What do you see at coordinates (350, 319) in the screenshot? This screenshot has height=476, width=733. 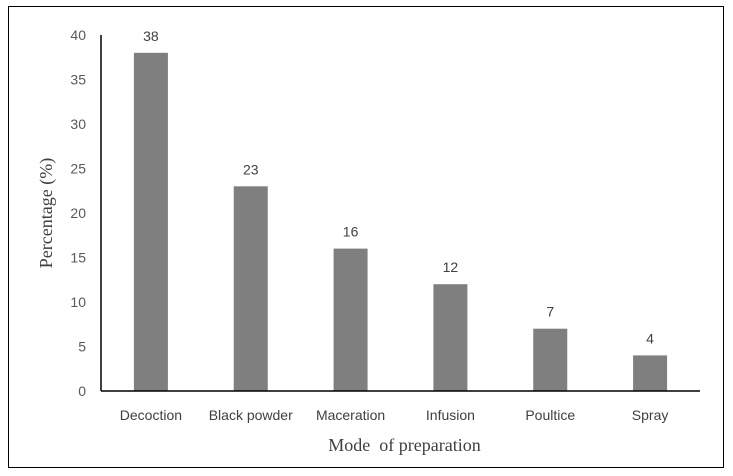 I see `bar-maceration` at bounding box center [350, 319].